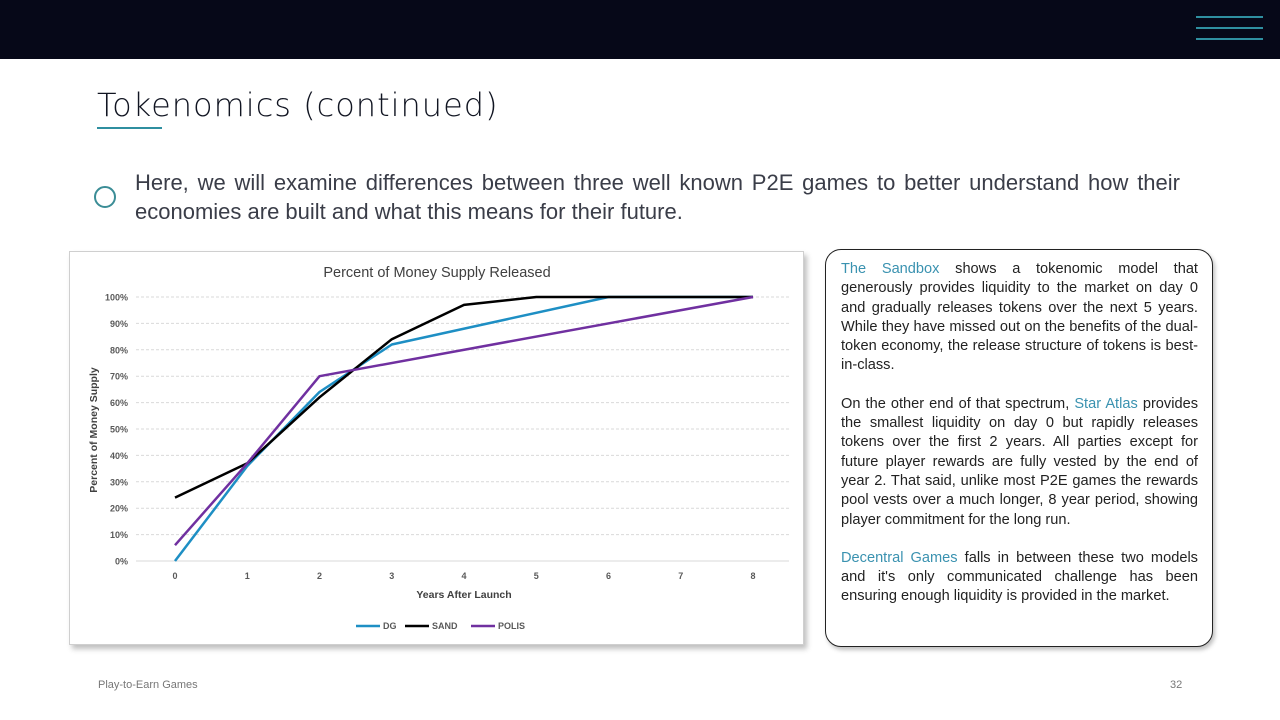 The height and width of the screenshot is (720, 1280). What do you see at coordinates (445, 626) in the screenshot?
I see `legend-label: SAND` at bounding box center [445, 626].